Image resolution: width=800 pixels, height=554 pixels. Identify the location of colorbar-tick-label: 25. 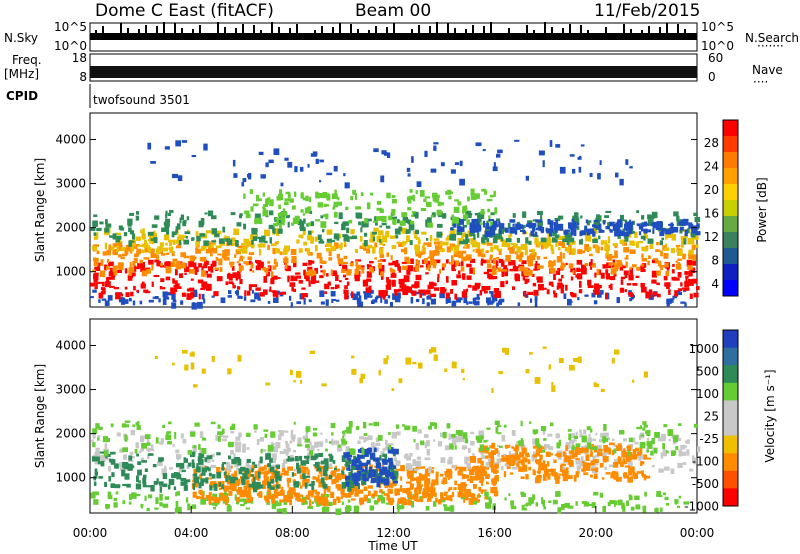
(711, 417).